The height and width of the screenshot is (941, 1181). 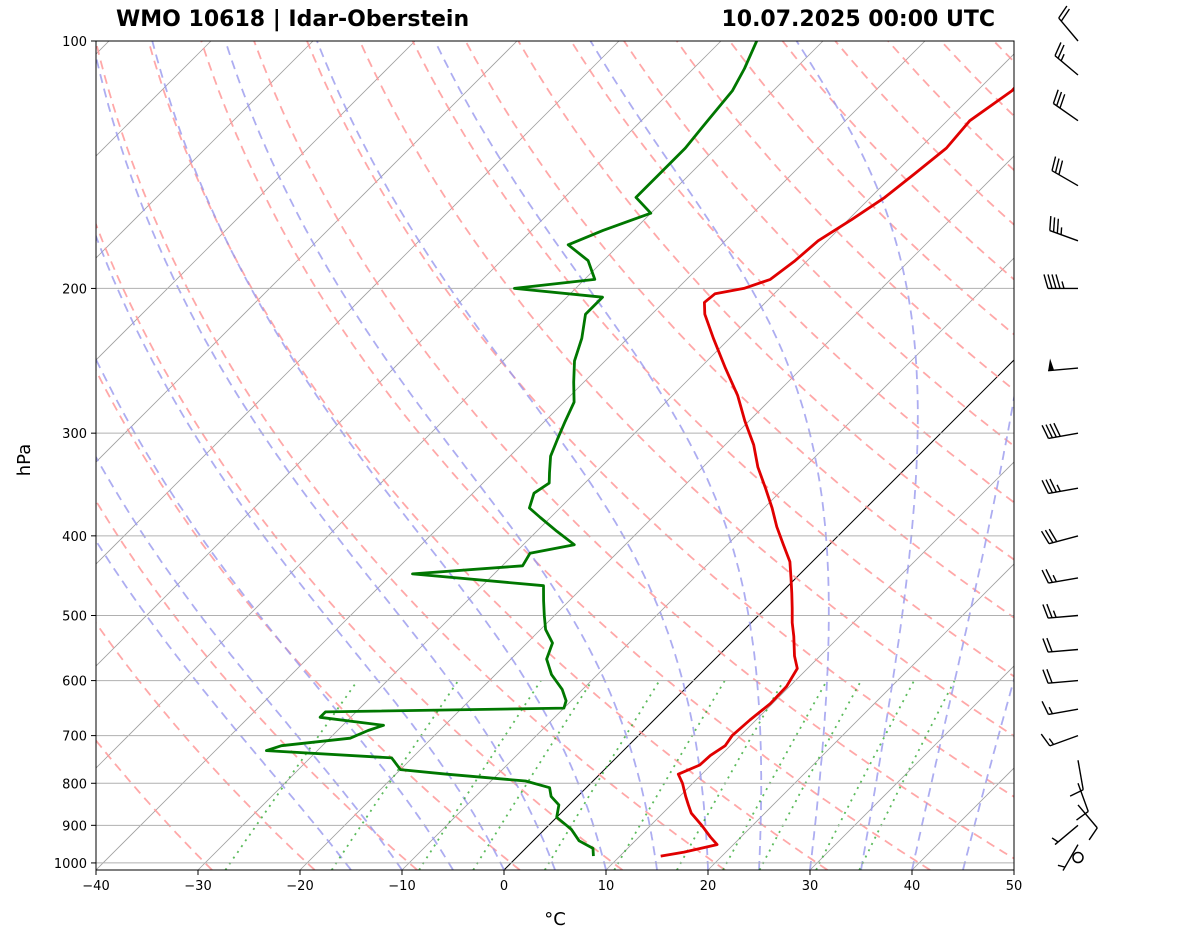 I want to click on y-tick-label: 1000, so click(x=70, y=864).